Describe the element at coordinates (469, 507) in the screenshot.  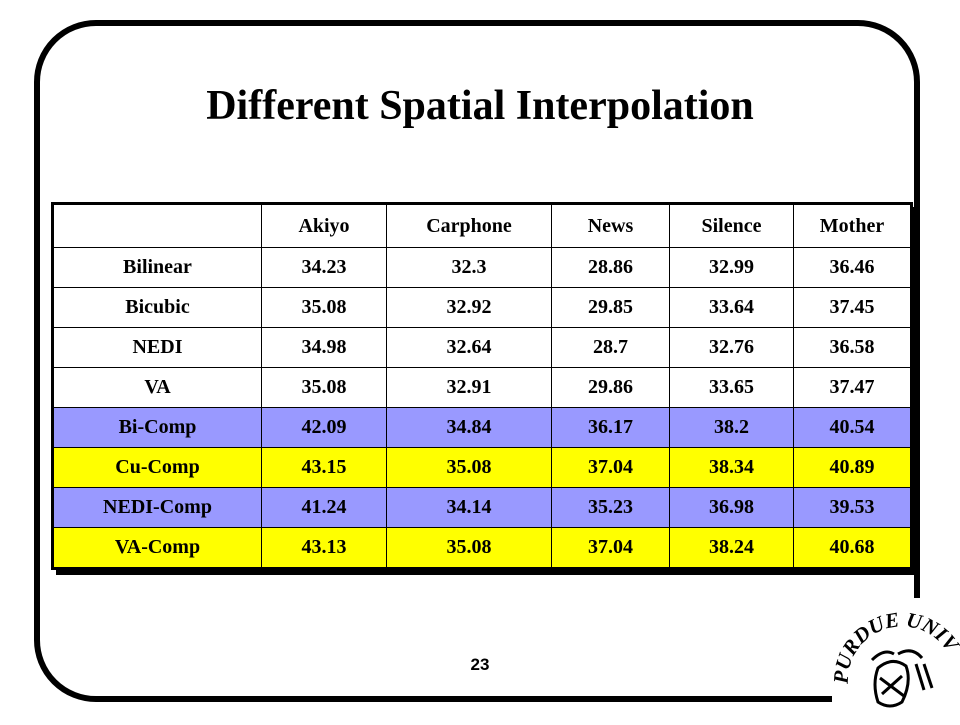
I see `table-cell: 34.14` at that location.